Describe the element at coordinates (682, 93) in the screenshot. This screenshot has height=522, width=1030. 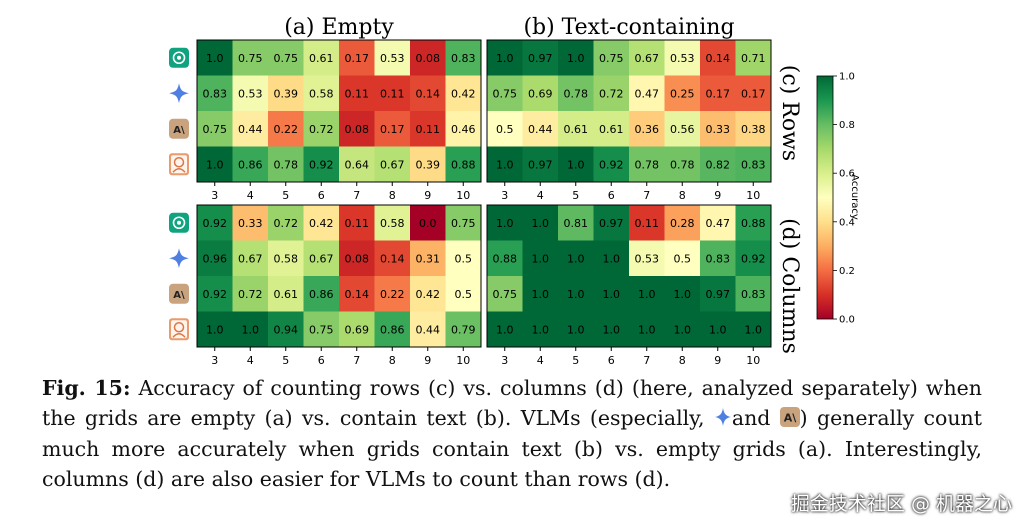
I see `cell-value-label: 0.25` at that location.